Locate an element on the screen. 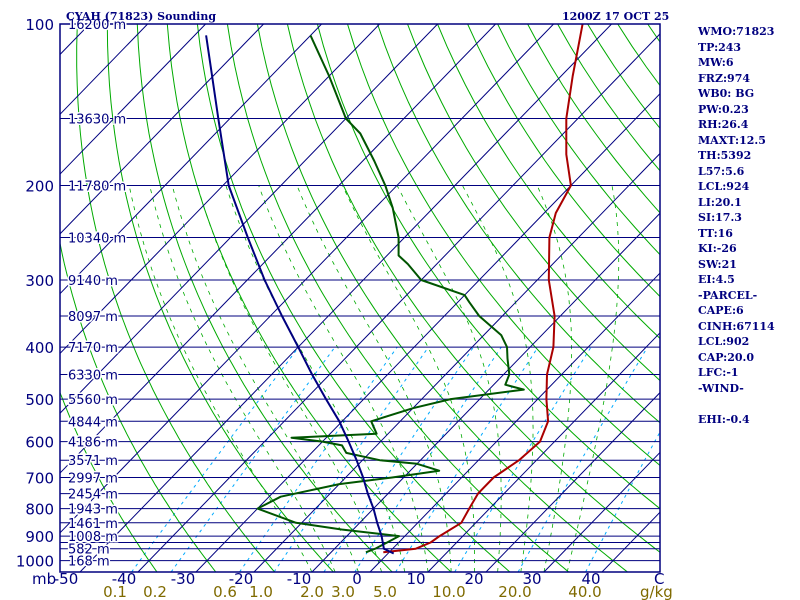  pressure-tick-label: 700 is located at coordinates (39, 479).